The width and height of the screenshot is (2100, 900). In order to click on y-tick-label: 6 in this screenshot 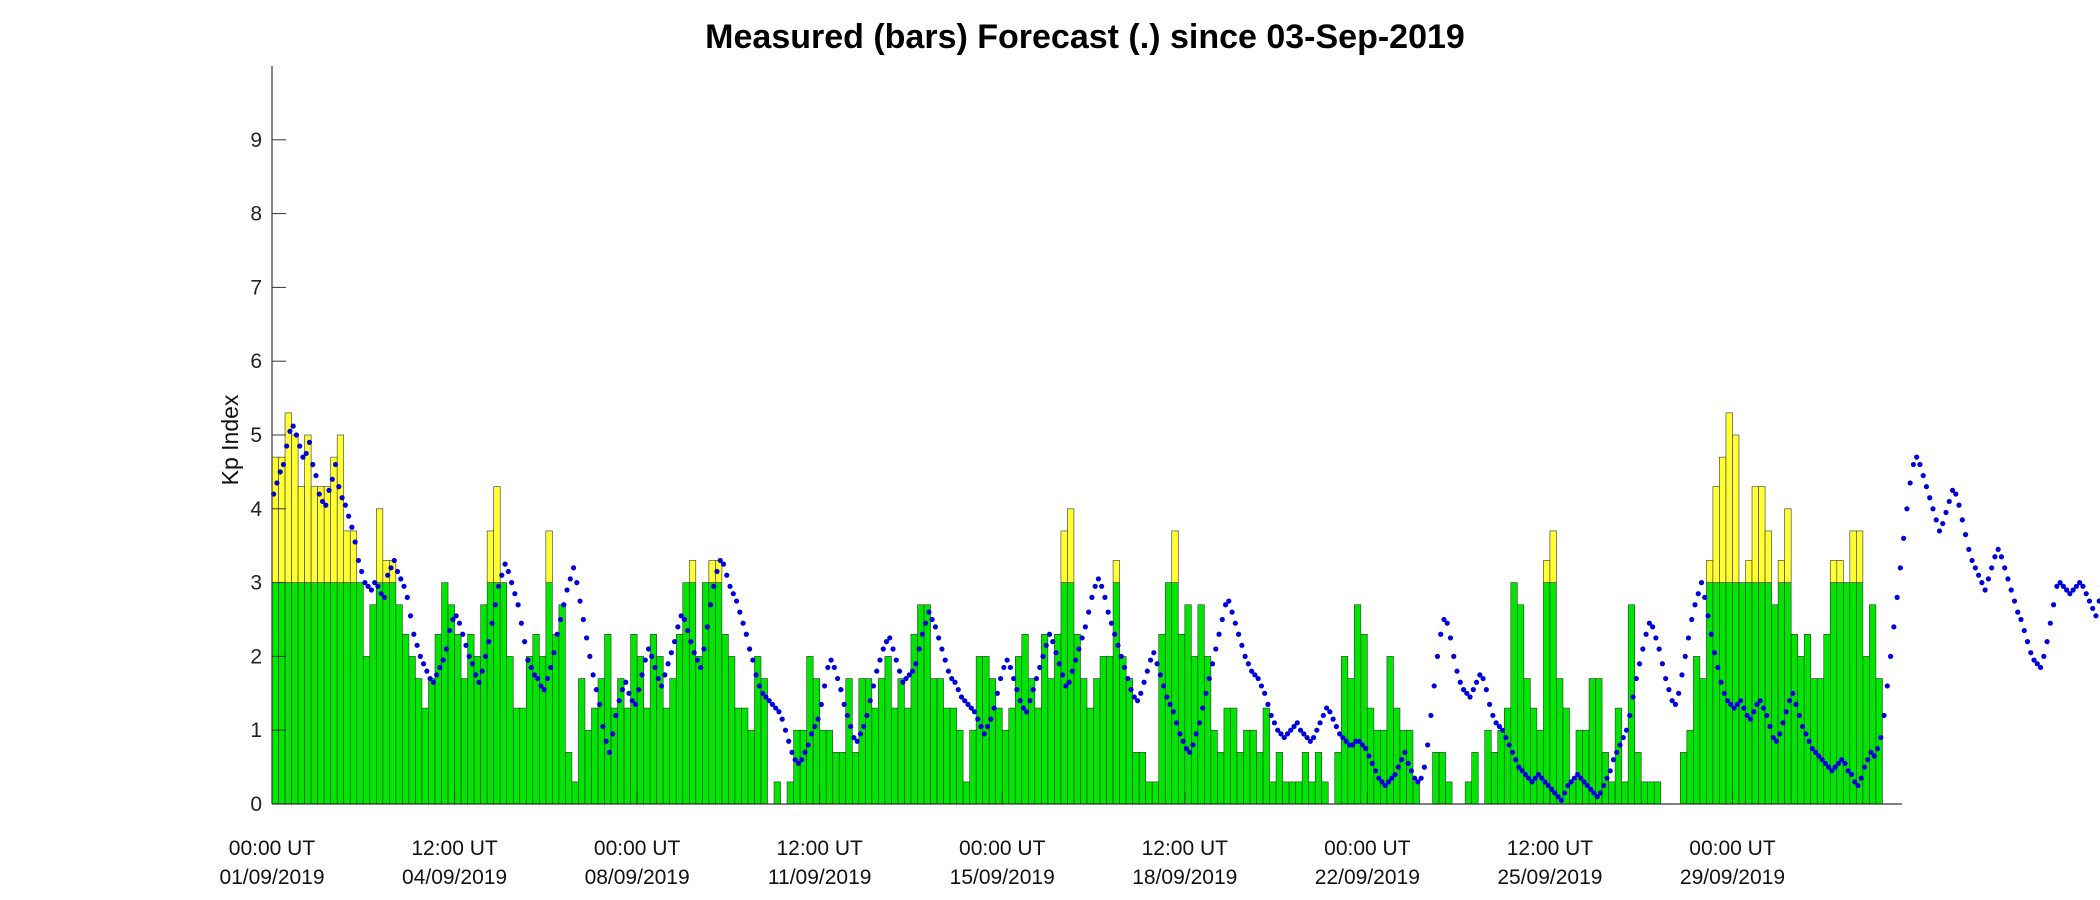, I will do `click(256, 361)`.